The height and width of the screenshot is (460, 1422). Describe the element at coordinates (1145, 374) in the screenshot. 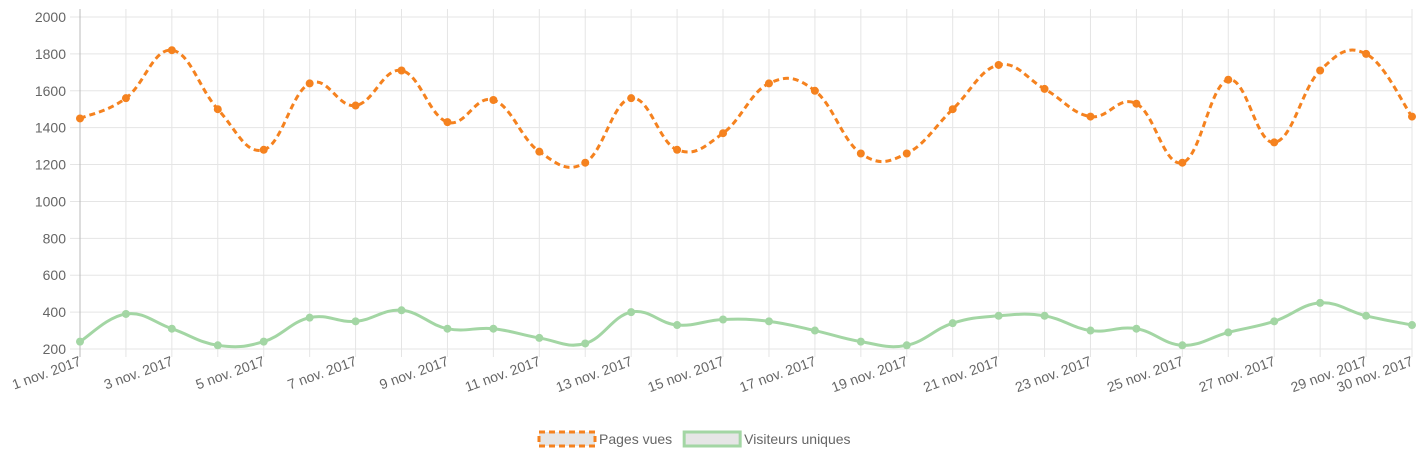

I see `x-tick-label: 25 nov. 2017` at that location.